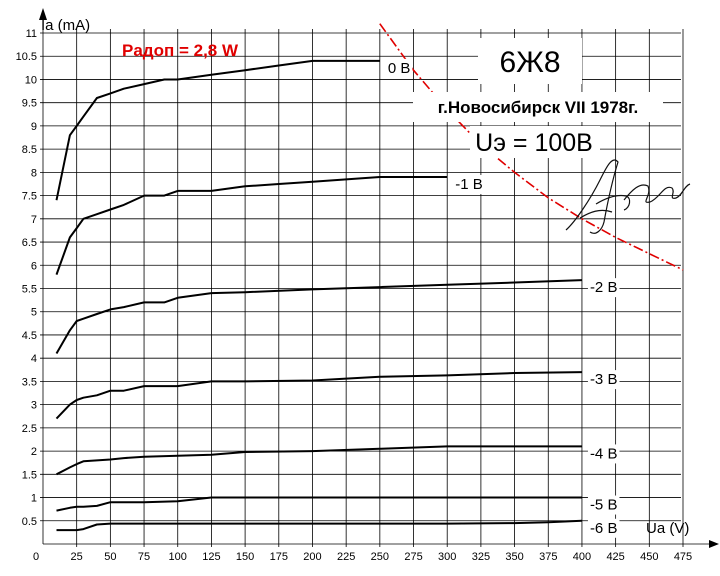  Describe the element at coordinates (582, 557) in the screenshot. I see `x-tick-label: 400` at that location.